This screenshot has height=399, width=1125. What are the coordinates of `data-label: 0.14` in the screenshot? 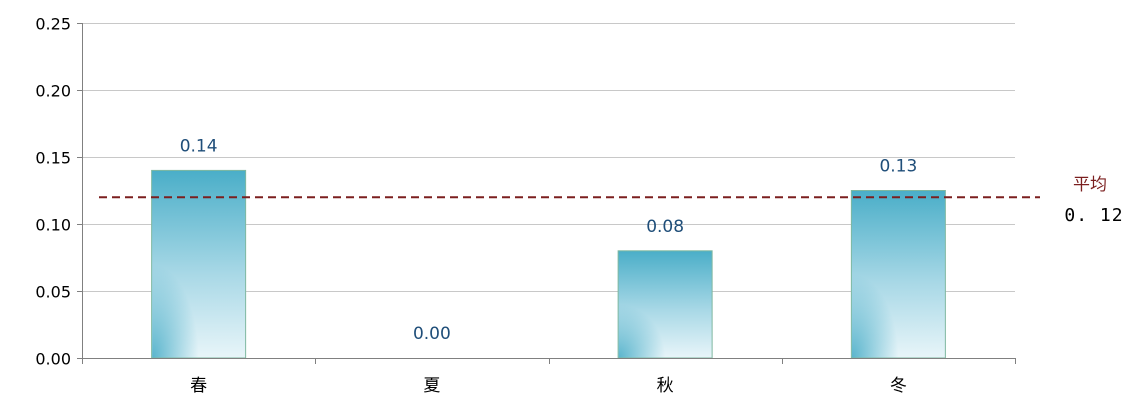 It's located at (199, 146).